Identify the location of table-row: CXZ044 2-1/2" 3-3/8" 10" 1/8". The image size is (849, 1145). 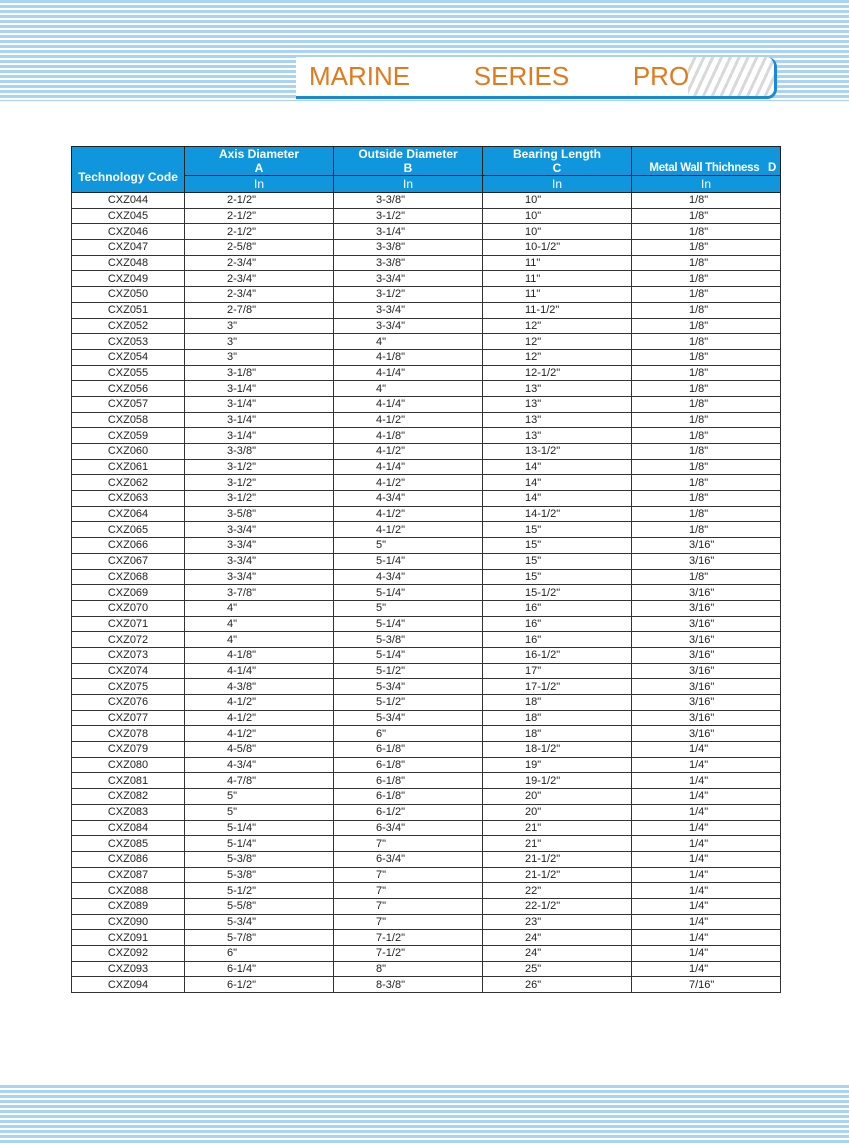
(426, 200).